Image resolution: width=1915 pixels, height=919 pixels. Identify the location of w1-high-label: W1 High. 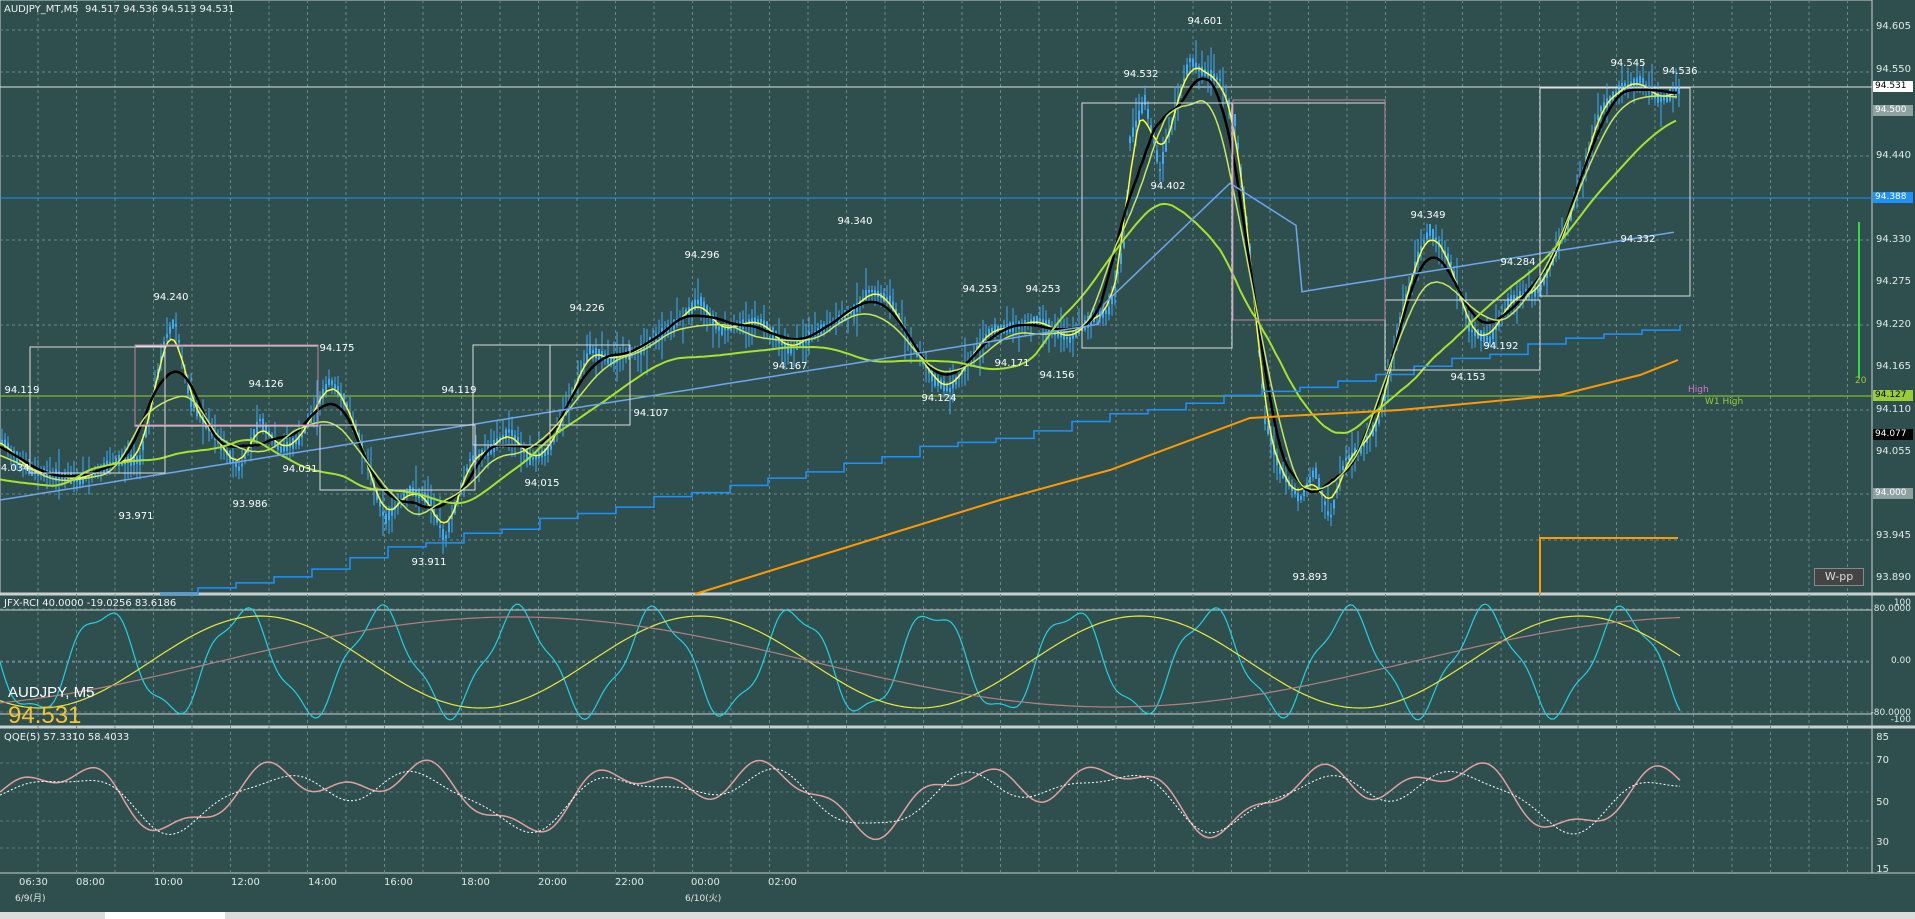
(1724, 402).